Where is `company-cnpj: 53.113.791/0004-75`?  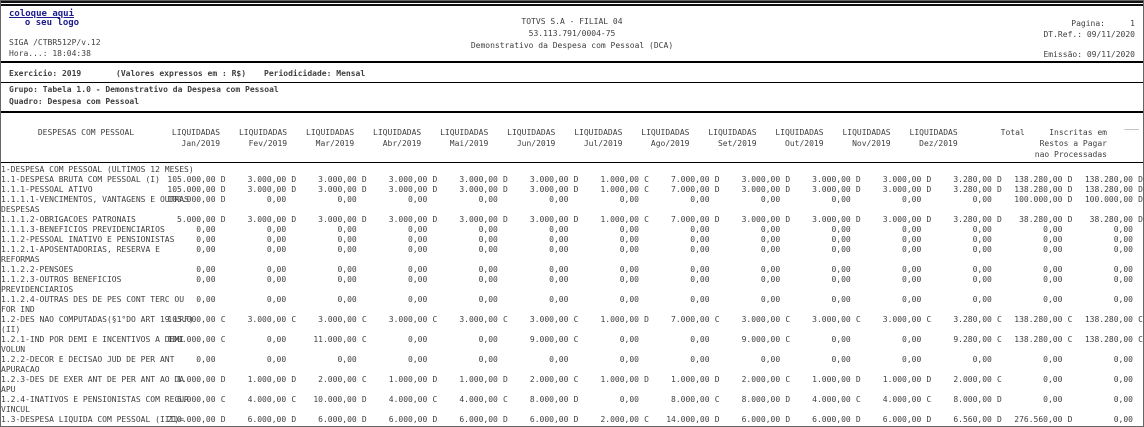
company-cnpj: 53.113.791/0004-75 is located at coordinates (572, 33).